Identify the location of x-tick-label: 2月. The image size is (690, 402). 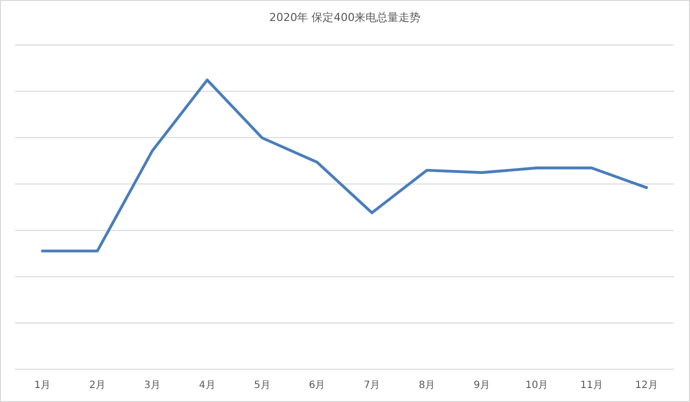
(97, 385).